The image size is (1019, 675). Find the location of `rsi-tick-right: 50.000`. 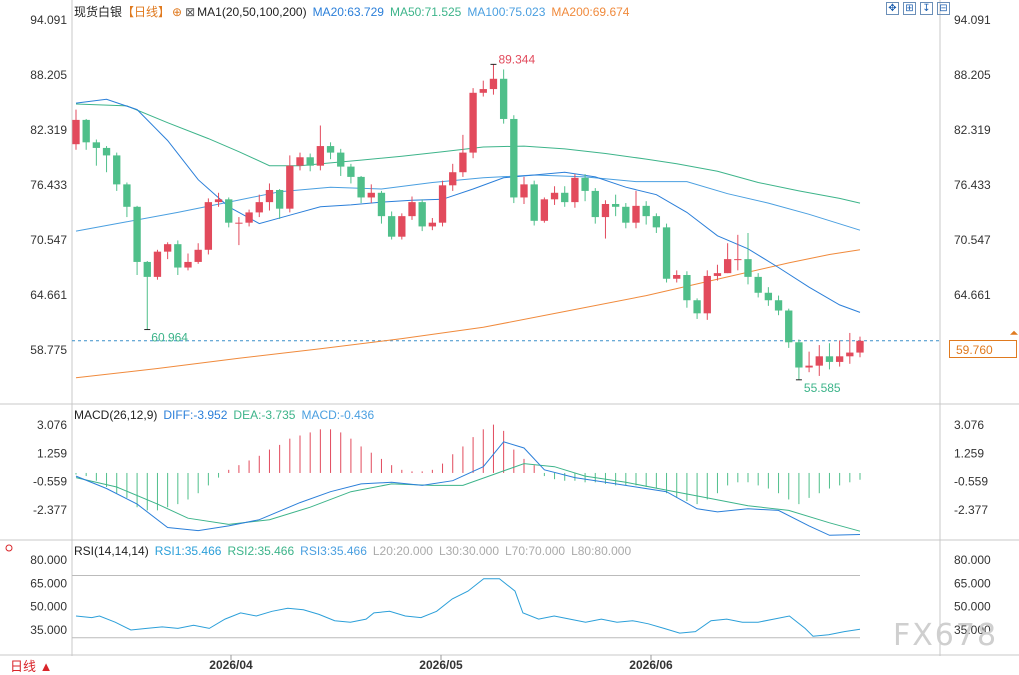

rsi-tick-right: 50.000 is located at coordinates (972, 607).